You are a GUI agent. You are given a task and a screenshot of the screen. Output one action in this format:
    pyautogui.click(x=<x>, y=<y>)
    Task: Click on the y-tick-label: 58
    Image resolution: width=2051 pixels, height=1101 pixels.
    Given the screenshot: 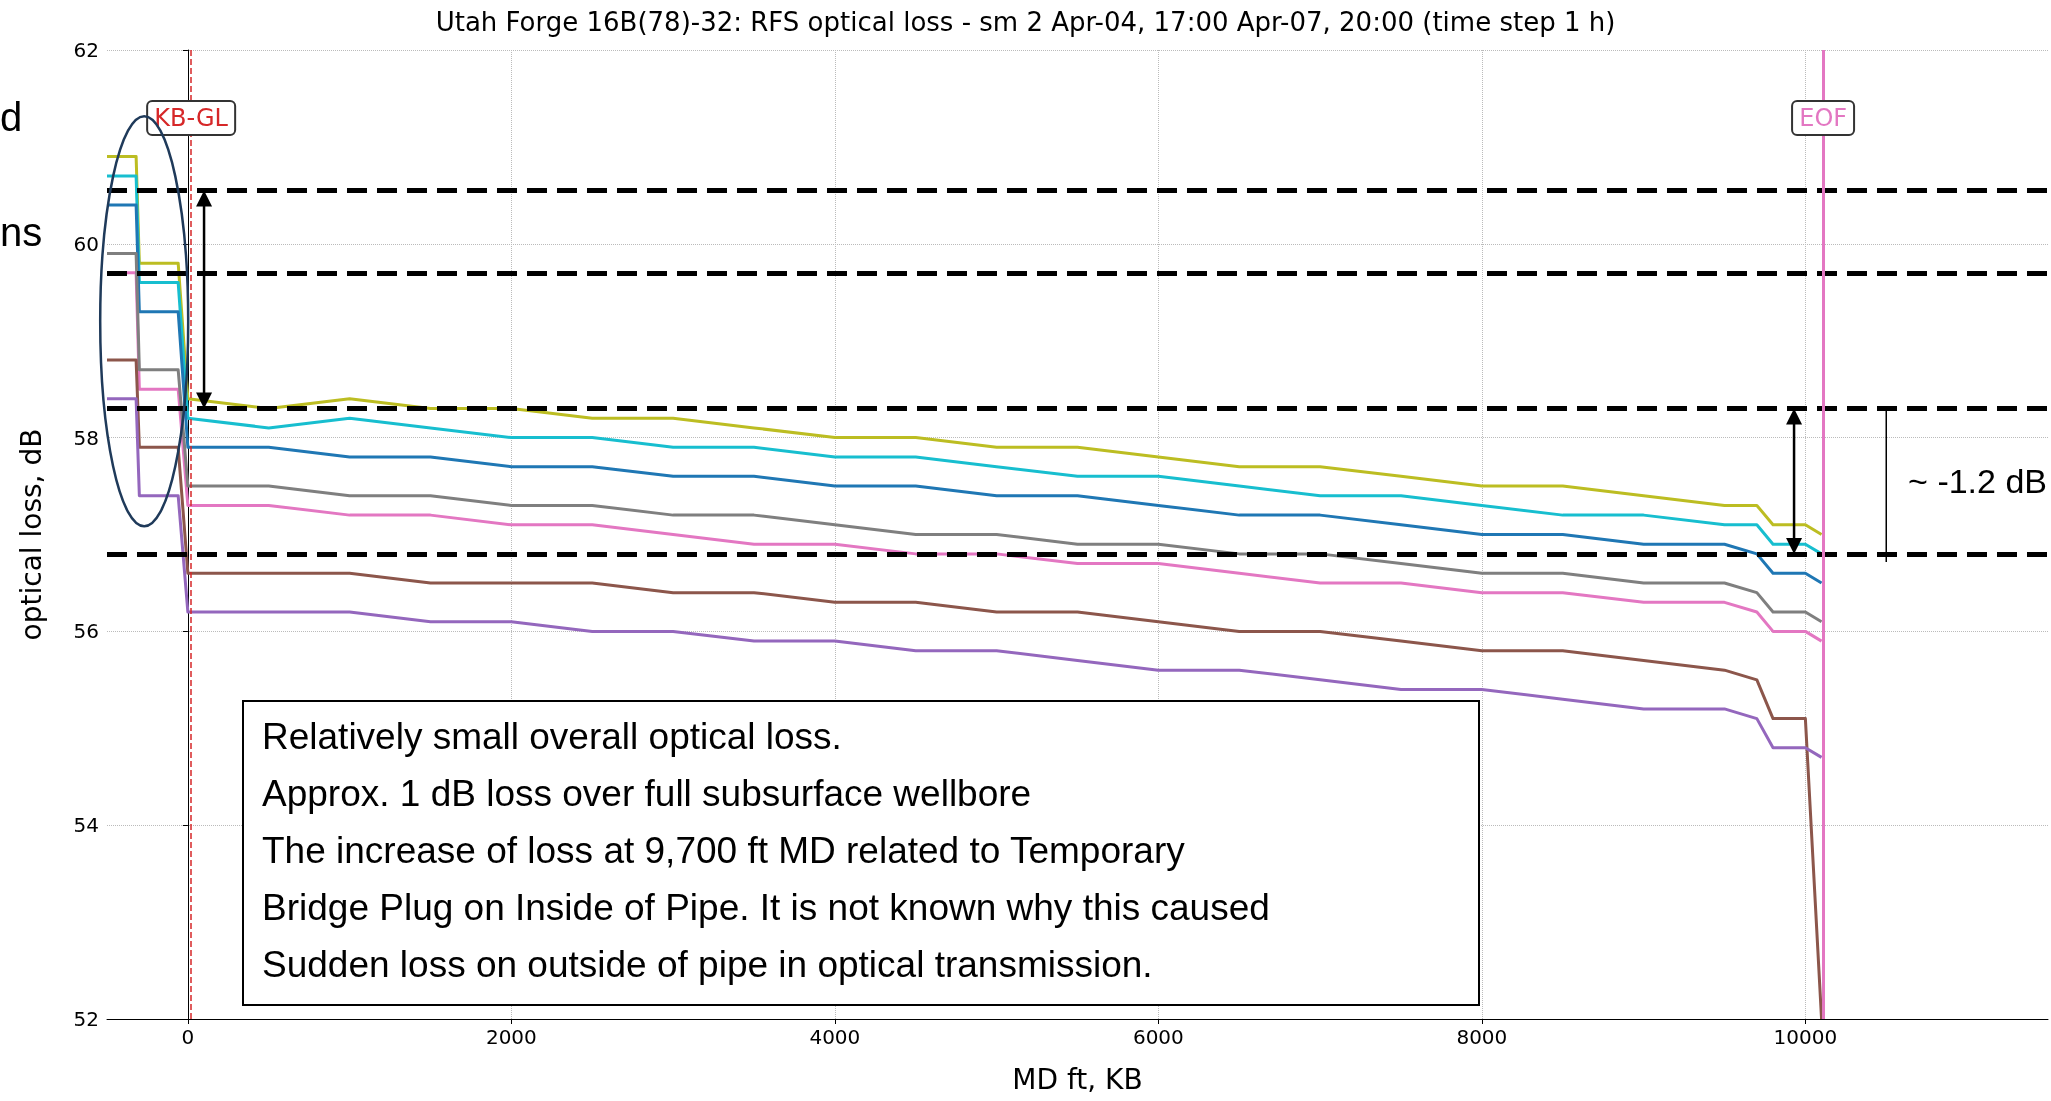 What is the action you would take?
    pyautogui.click(x=86, y=437)
    